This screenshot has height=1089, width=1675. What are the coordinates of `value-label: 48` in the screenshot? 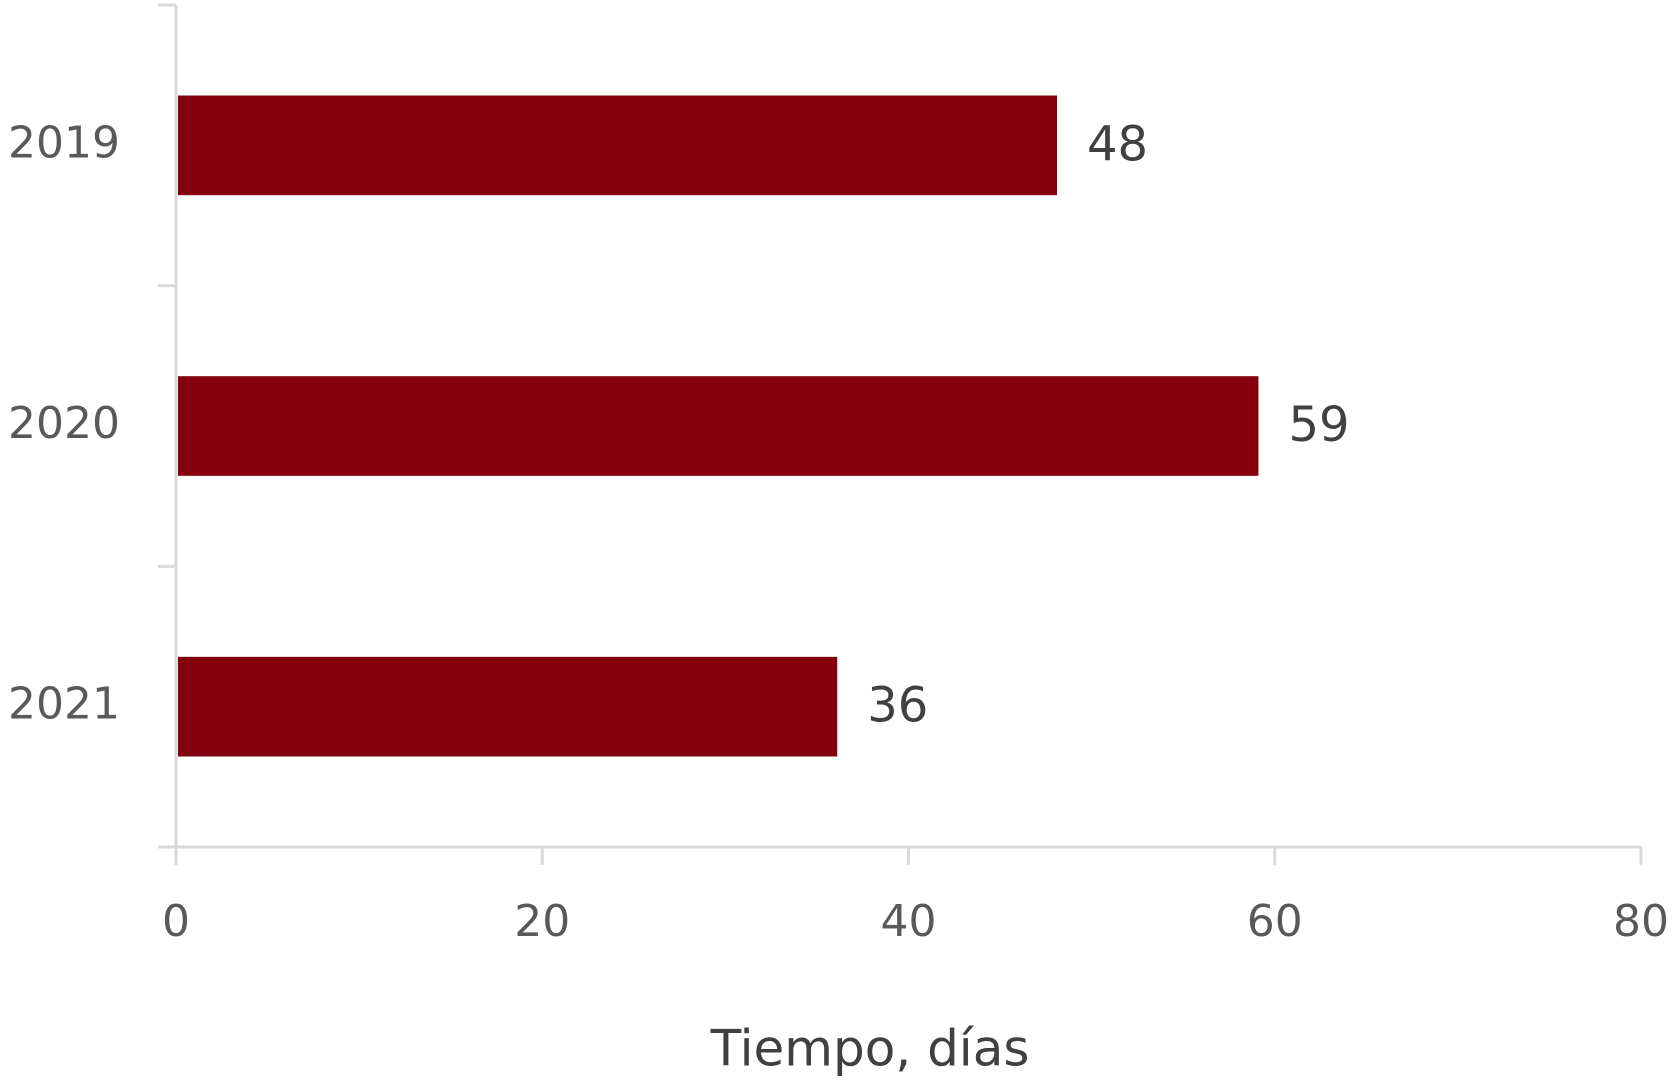 It's located at (1117, 144).